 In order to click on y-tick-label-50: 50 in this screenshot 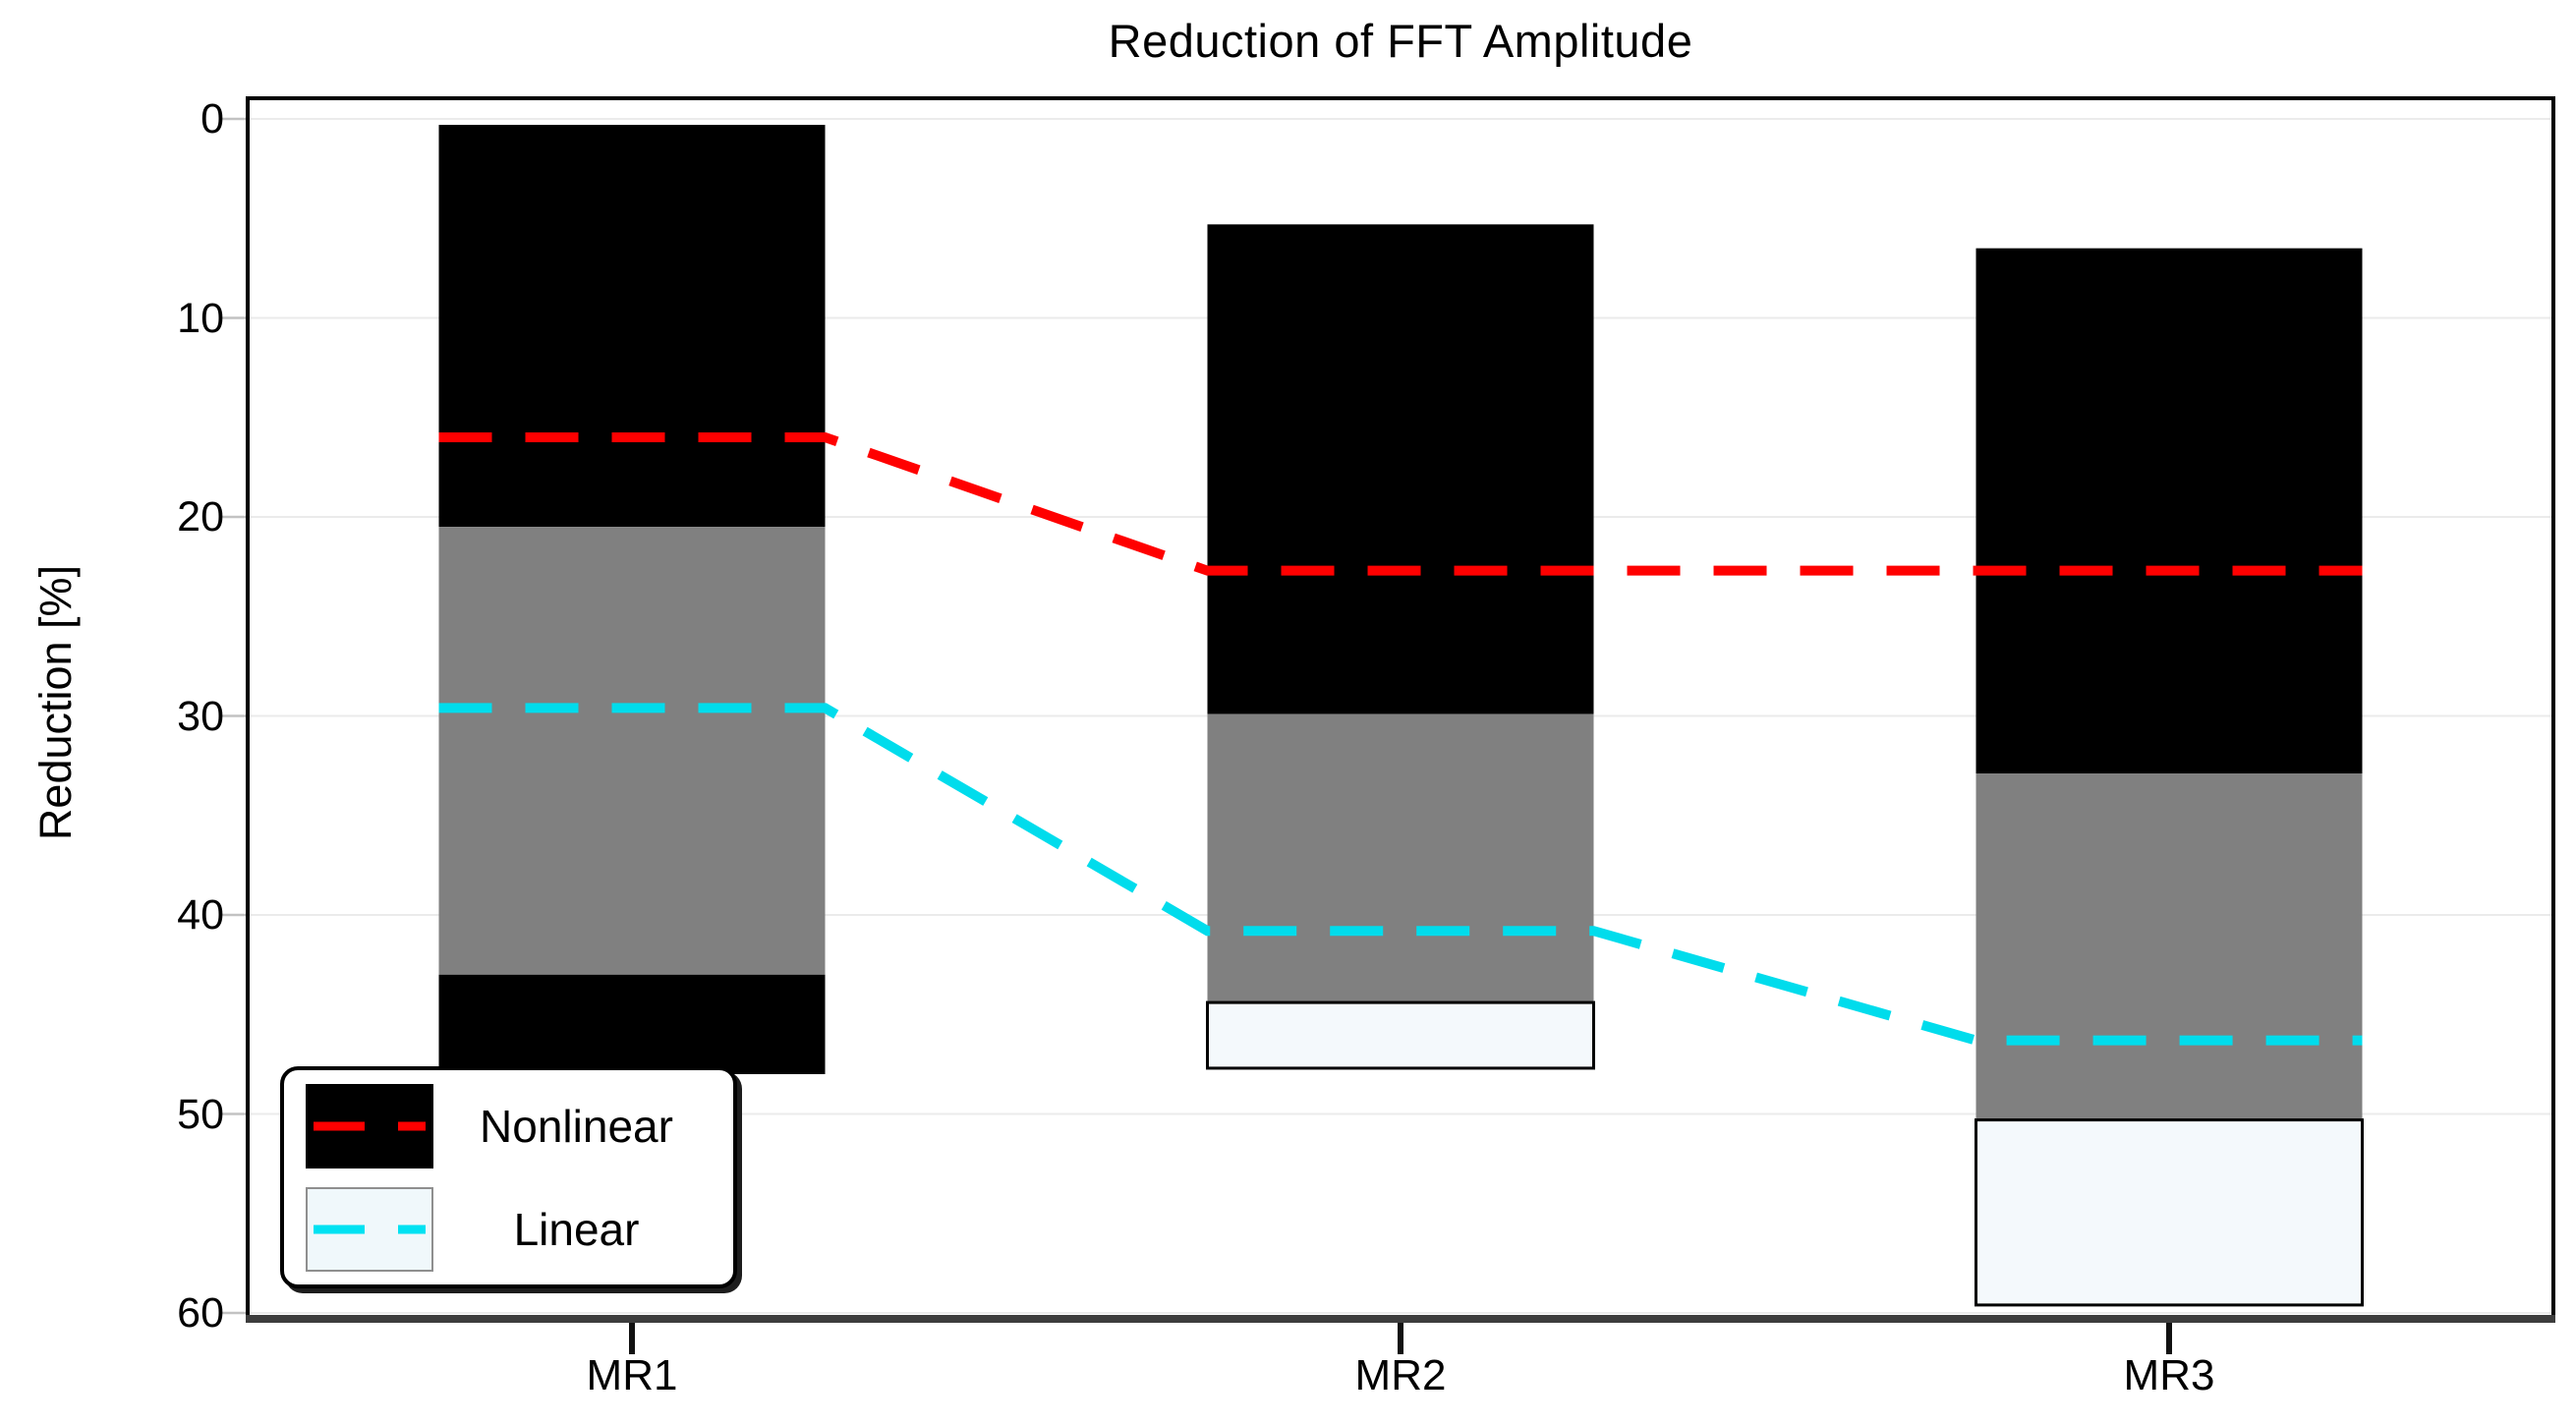, I will do `click(201, 1114)`.